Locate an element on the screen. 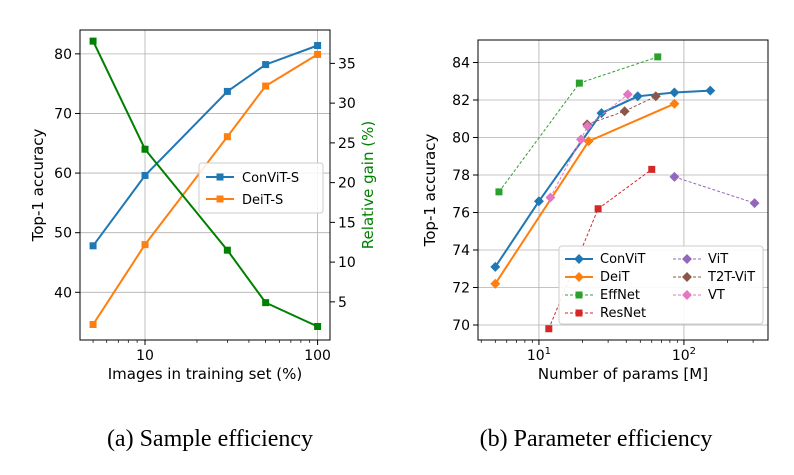 The image size is (794, 475). y2-tick-label-20: 20 is located at coordinates (347, 184).